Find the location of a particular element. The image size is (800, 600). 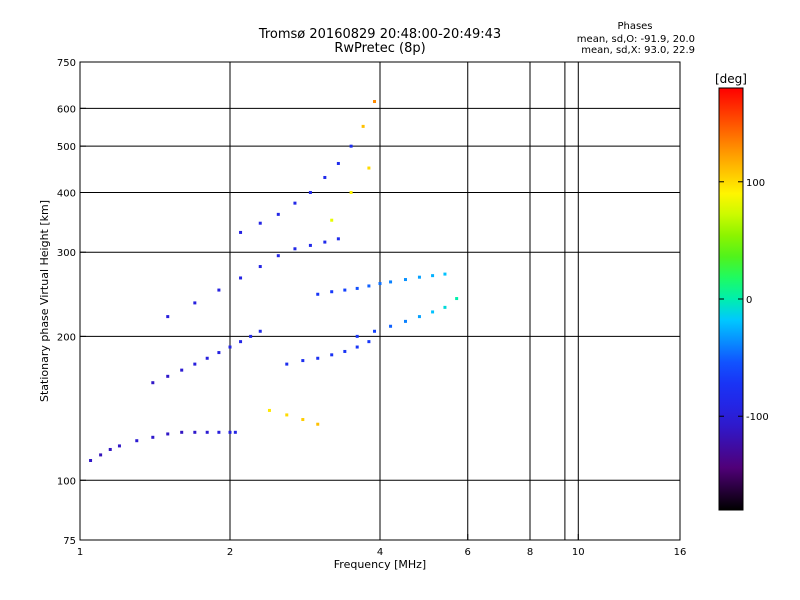

chart-subtitle: RwPretec (8p) is located at coordinates (380, 48).